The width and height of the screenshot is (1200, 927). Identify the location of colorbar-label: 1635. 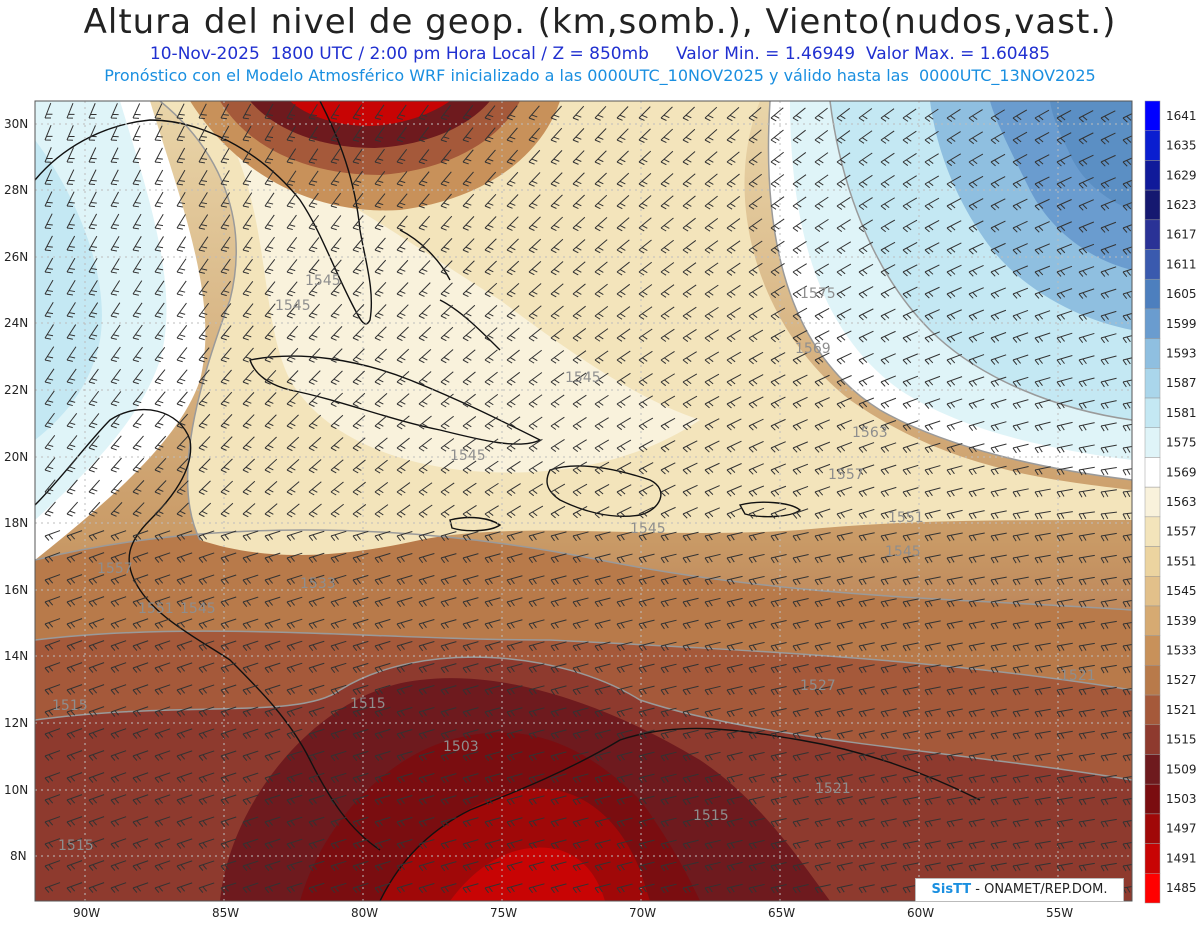
(1181, 146).